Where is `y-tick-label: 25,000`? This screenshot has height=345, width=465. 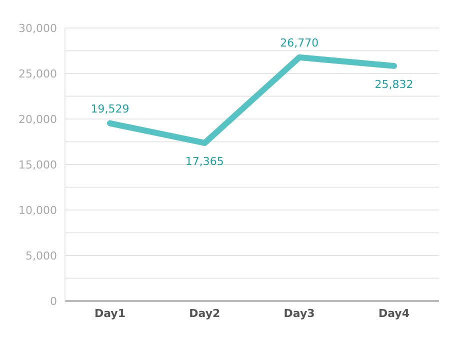
y-tick-label: 25,000 is located at coordinates (37, 73).